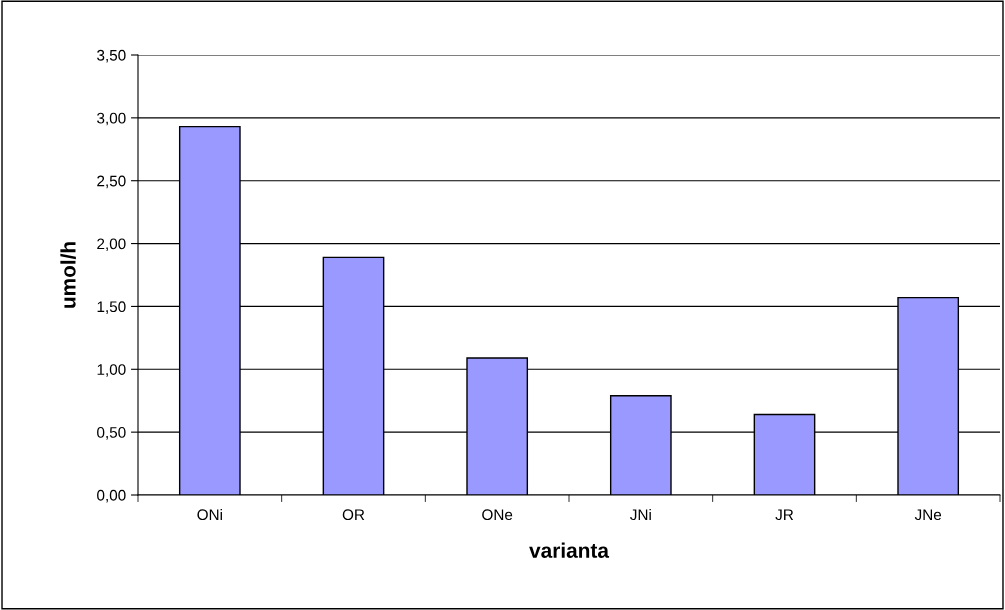  I want to click on y-tick-label: 1,50, so click(111, 307).